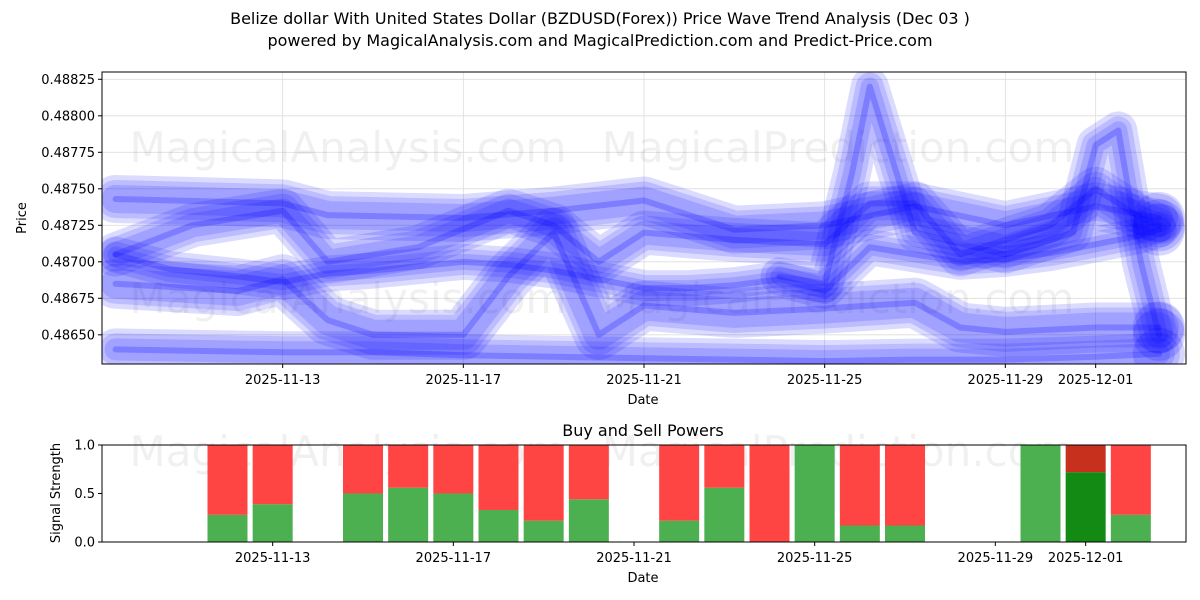 Image resolution: width=1200 pixels, height=600 pixels. I want to click on signal-x-axis-label: Date, so click(642, 578).